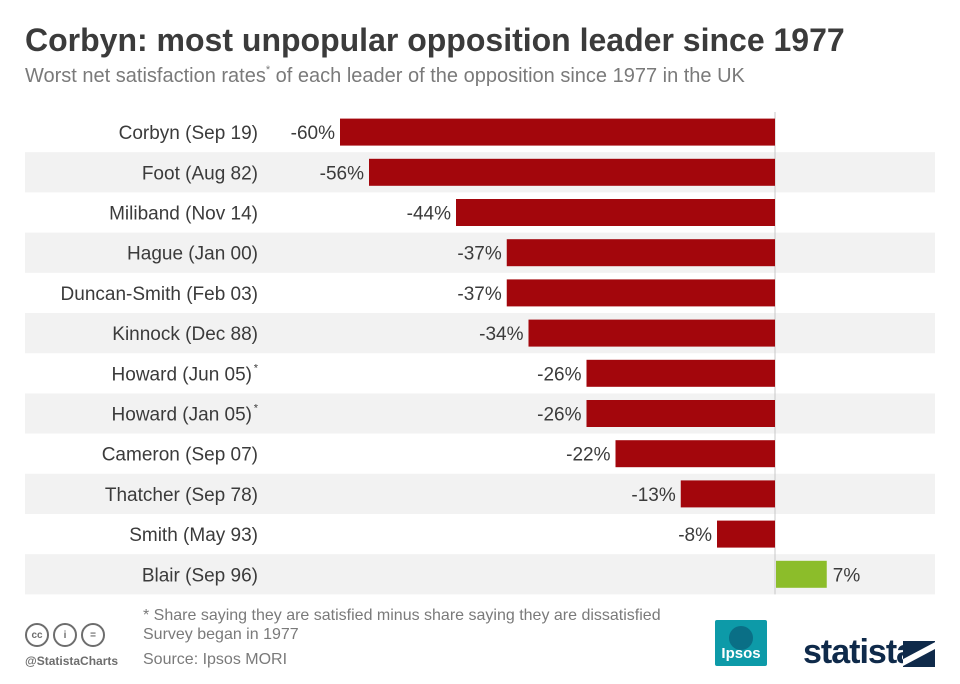  Describe the element at coordinates (429, 214) in the screenshot. I see `data-label: -44%` at that location.